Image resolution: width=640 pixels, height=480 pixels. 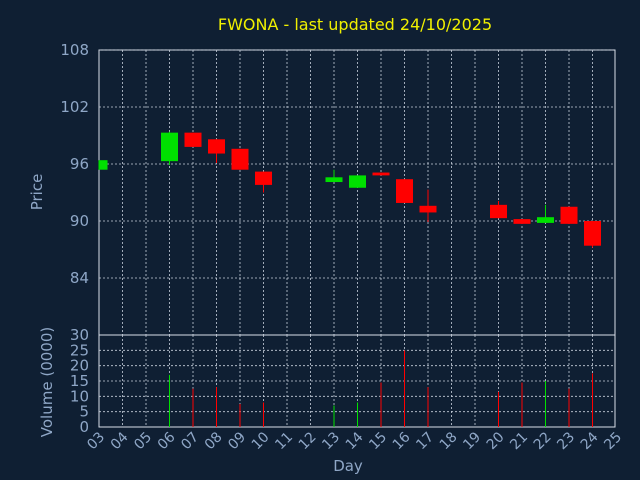 I want to click on volume-tick-label: 10, so click(x=79, y=396).